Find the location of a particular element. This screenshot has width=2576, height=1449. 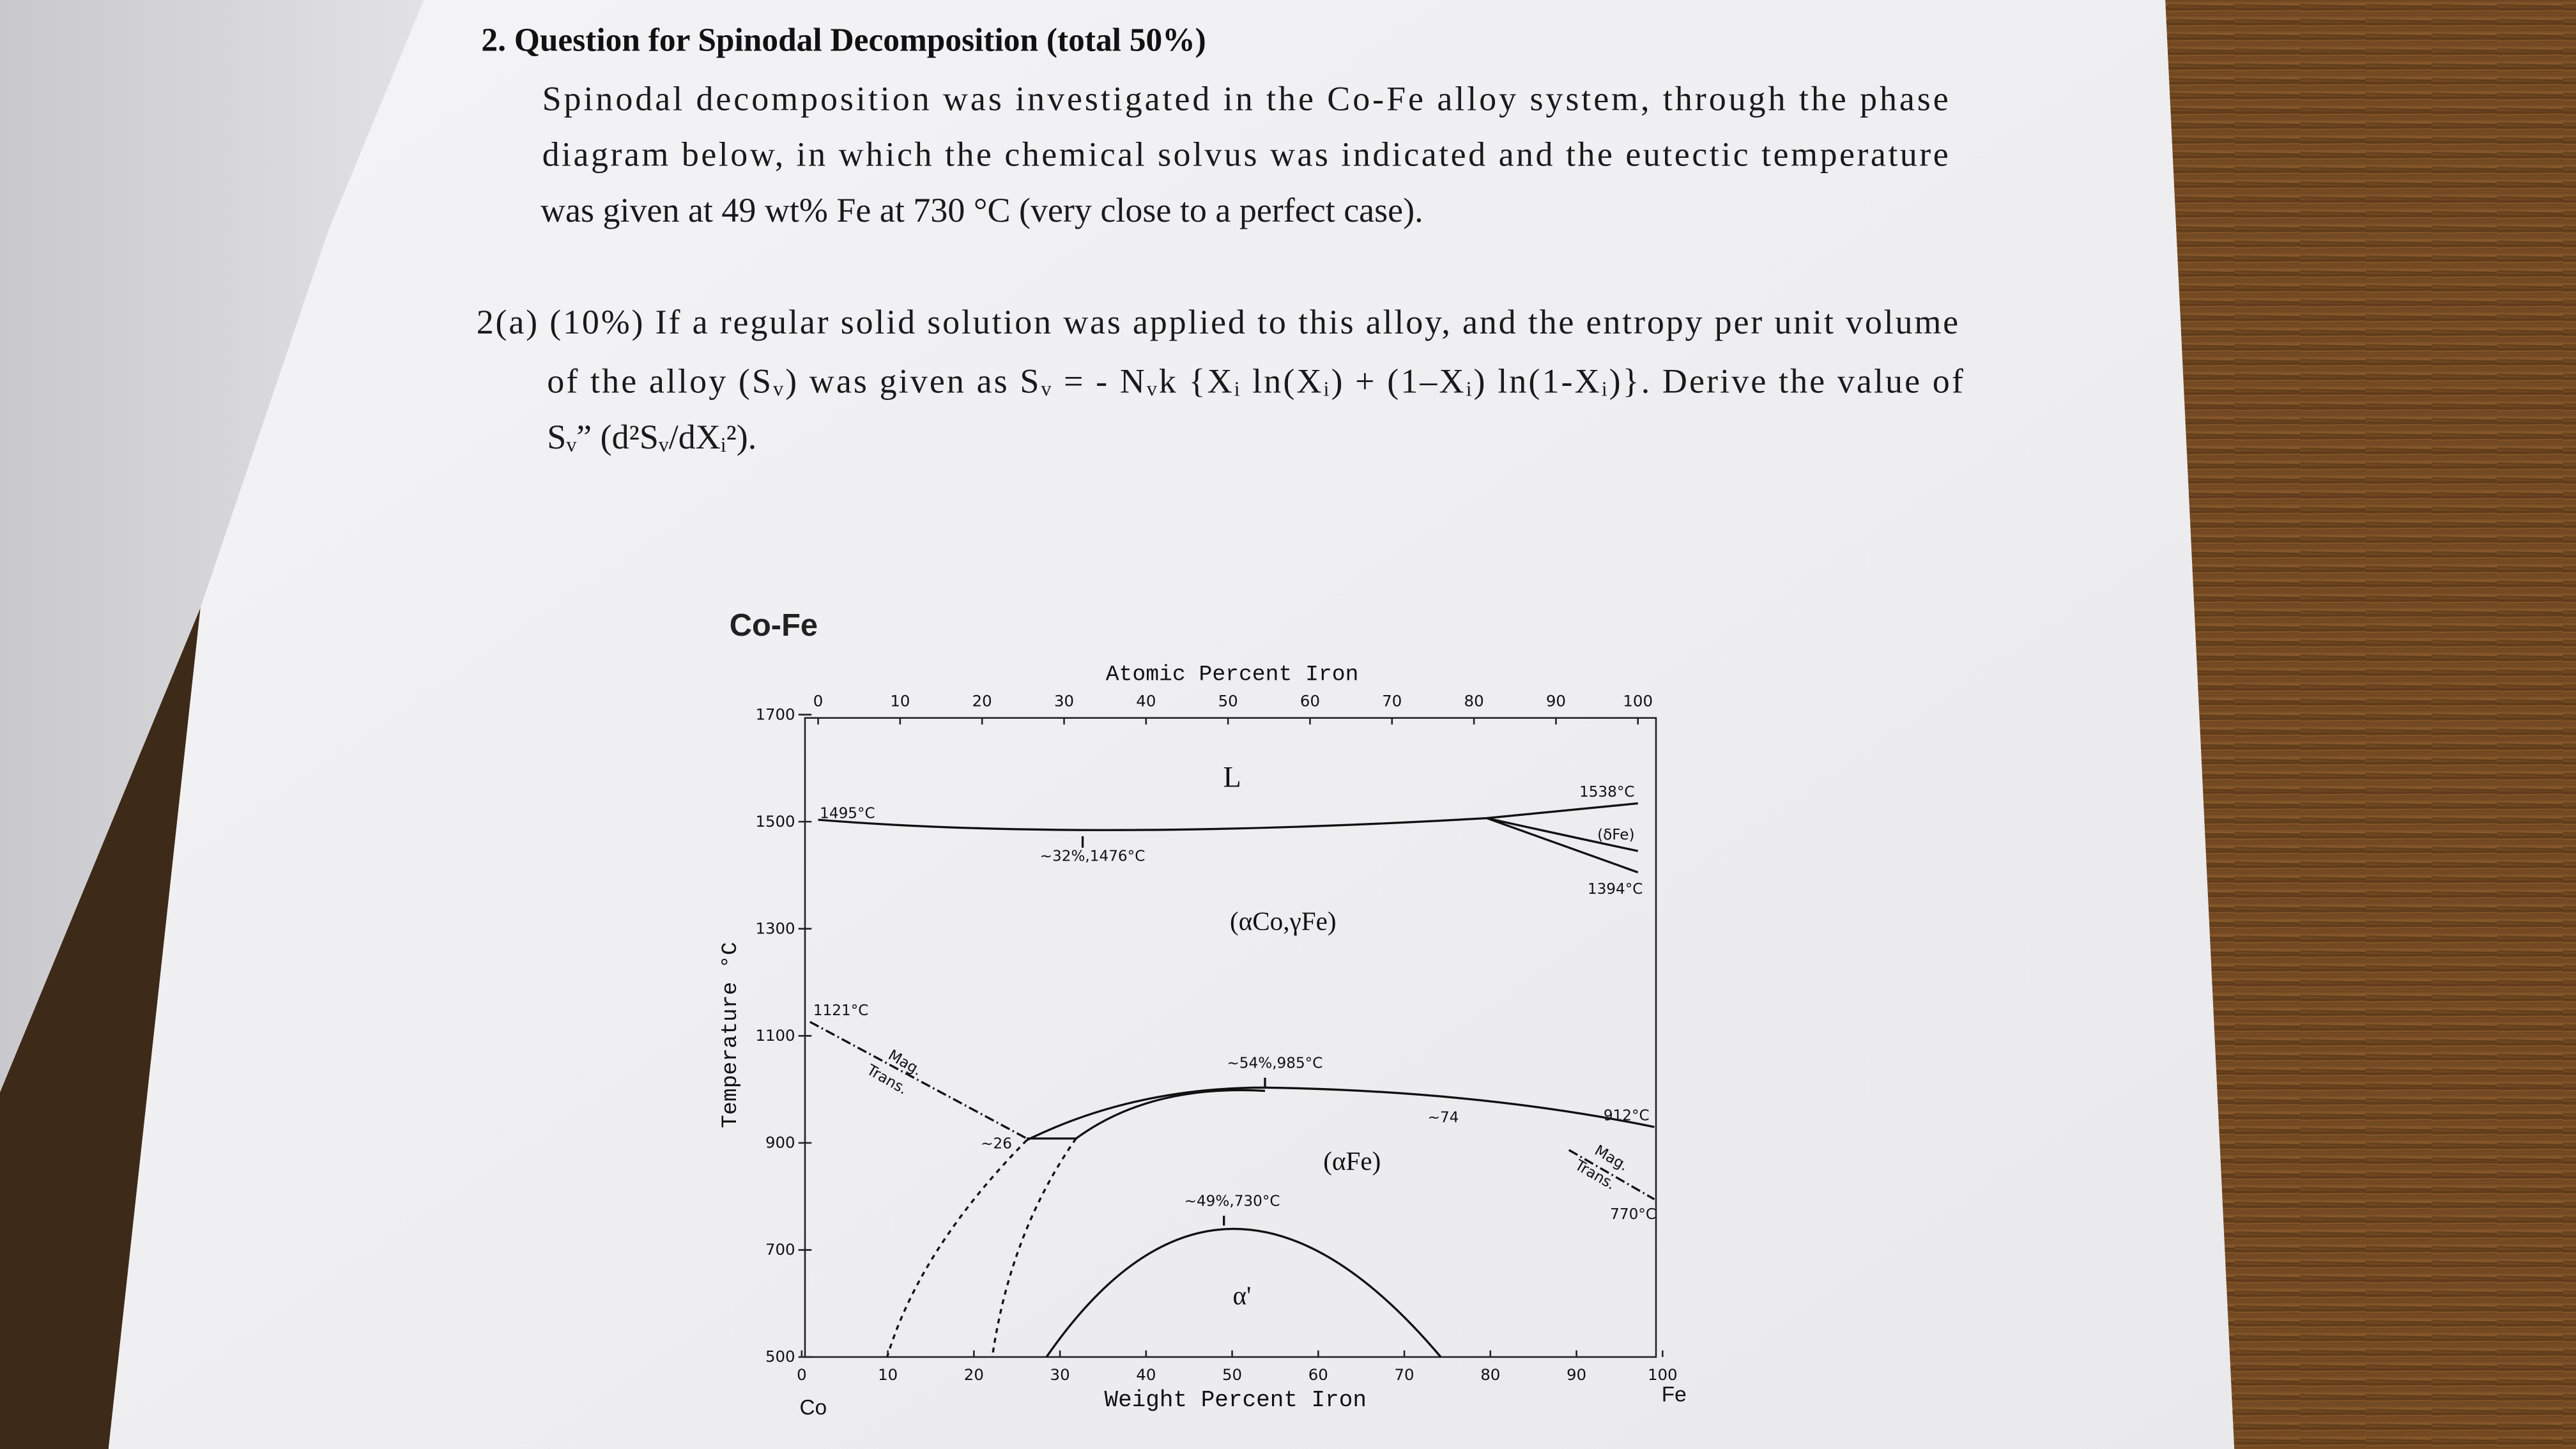

top-tick-label: 50 is located at coordinates (1228, 701).